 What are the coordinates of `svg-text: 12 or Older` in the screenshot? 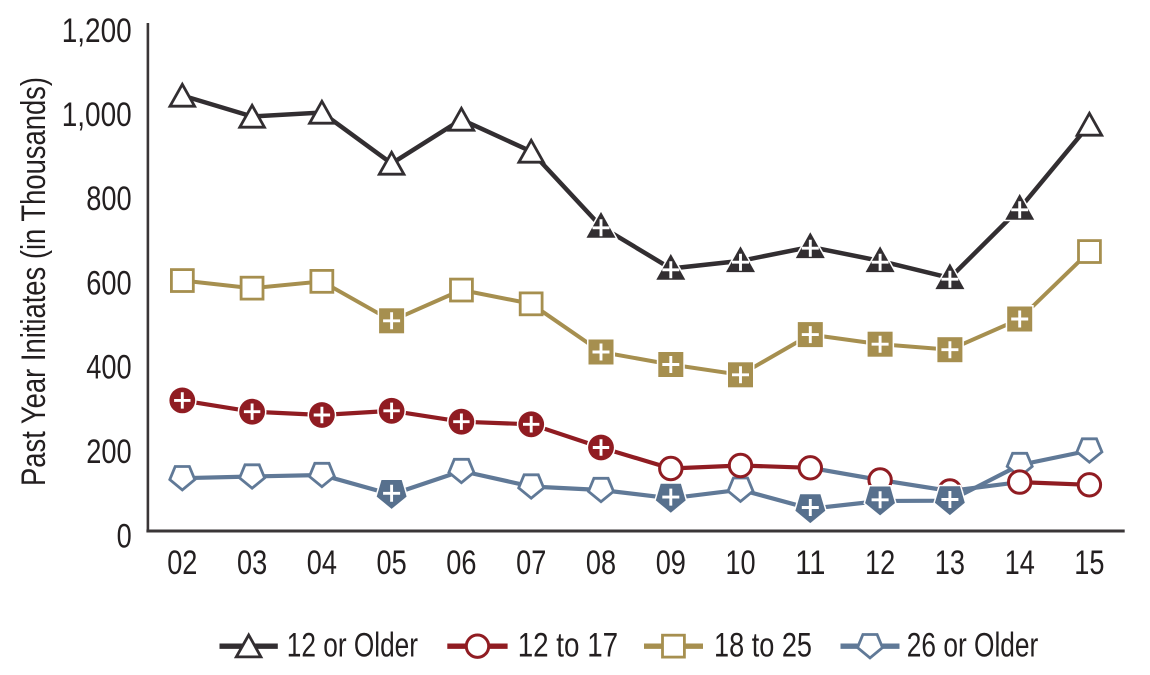 It's located at (352, 646).